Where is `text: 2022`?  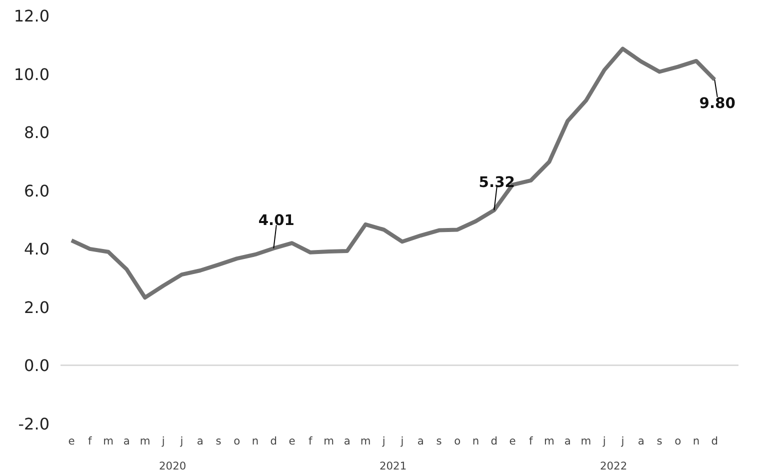 text: 2022 is located at coordinates (614, 466).